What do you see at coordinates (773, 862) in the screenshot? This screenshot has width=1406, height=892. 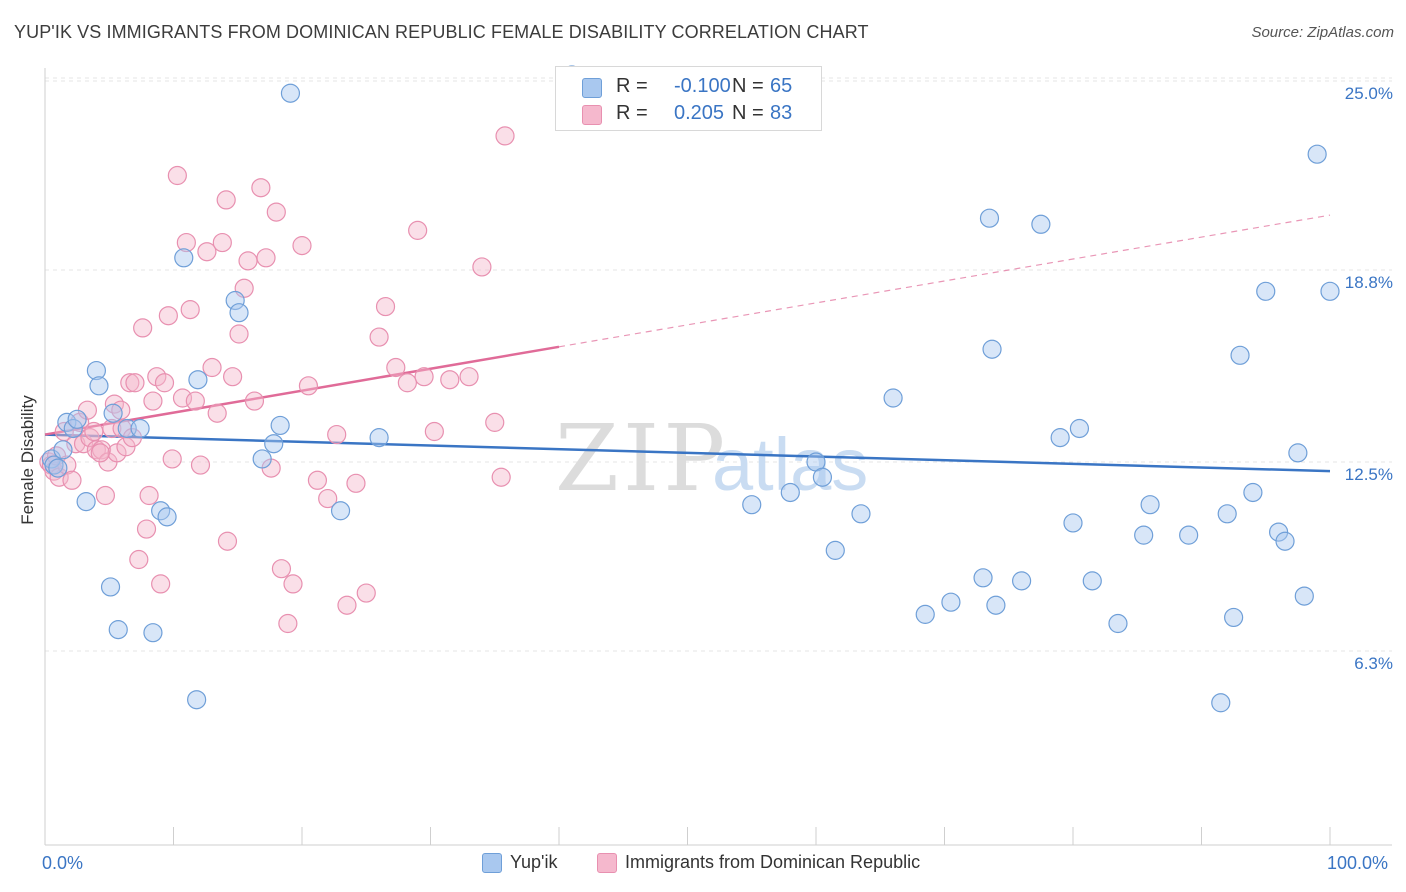 I see `bottom-legend-label: Immigrants from Dominican Republic` at bounding box center [773, 862].